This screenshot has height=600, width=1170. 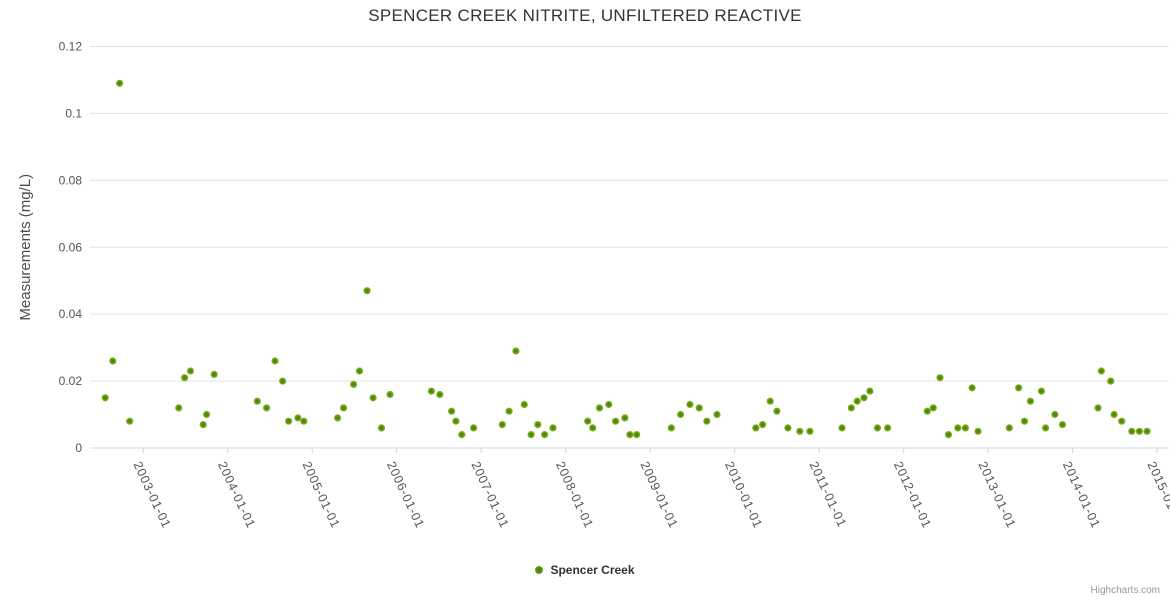 What do you see at coordinates (1125, 590) in the screenshot?
I see `highcharts-credits-link: Highcharts.com` at bounding box center [1125, 590].